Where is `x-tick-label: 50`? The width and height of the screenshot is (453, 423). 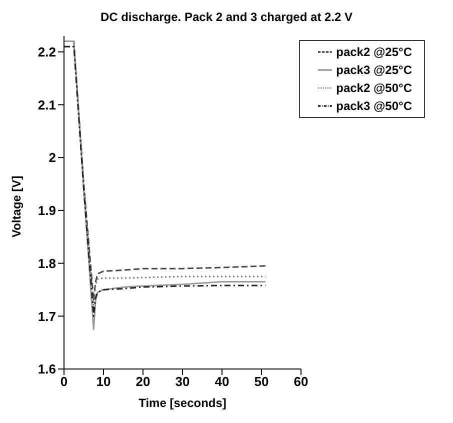 x-tick-label: 50 is located at coordinates (261, 382).